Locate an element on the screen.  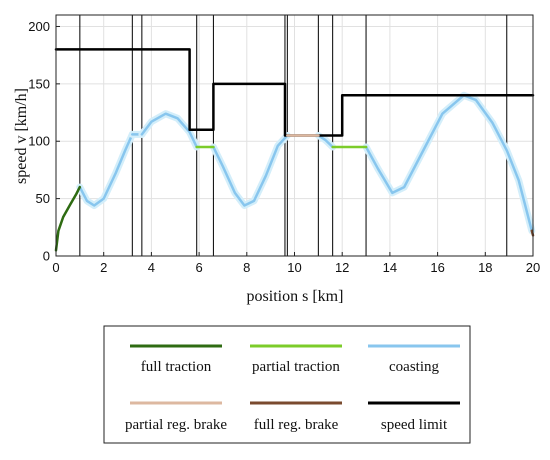
x-tick-label: 6 is located at coordinates (198, 267).